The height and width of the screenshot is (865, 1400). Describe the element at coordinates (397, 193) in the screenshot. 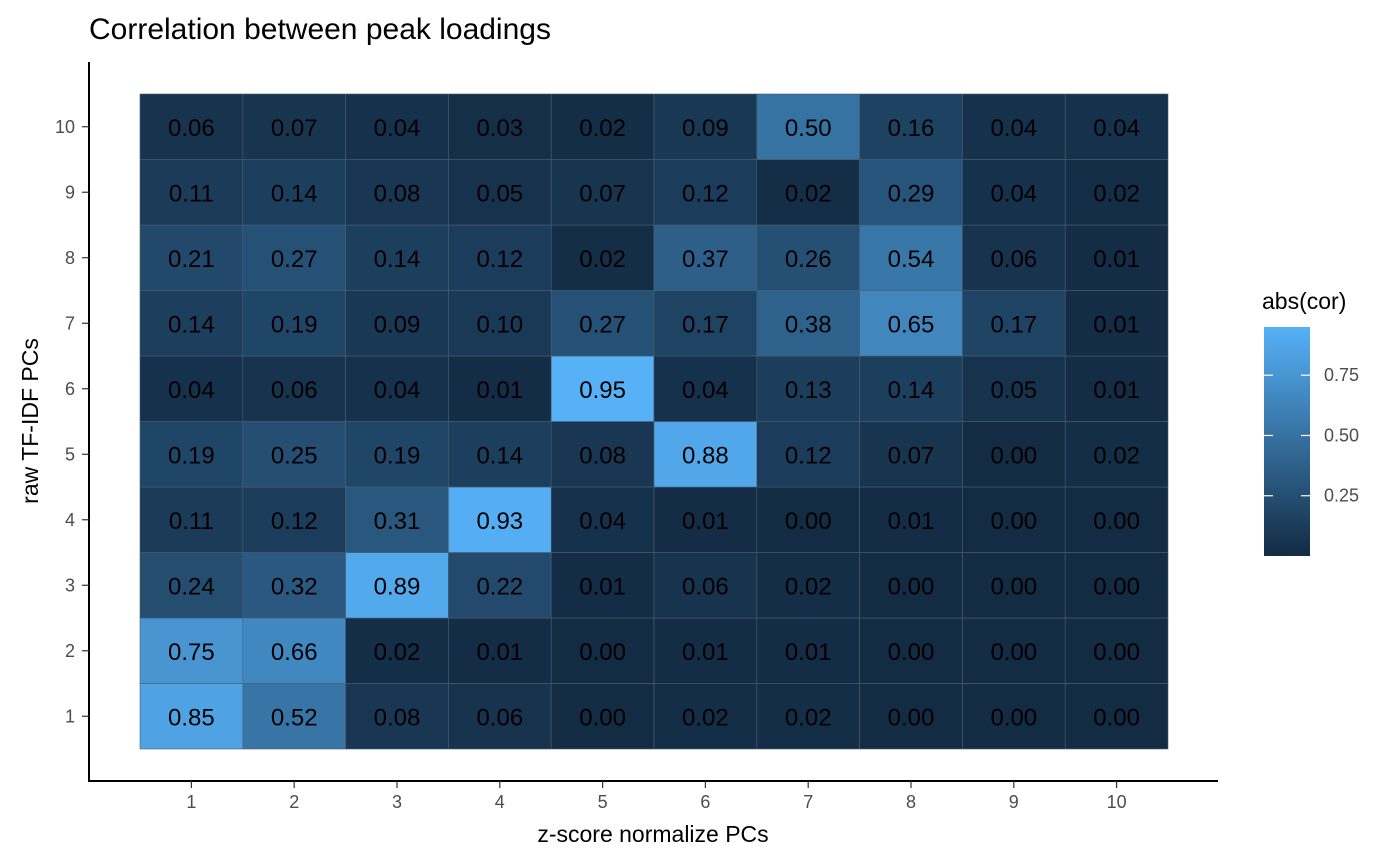

I see `cell-value-label: 0.08` at that location.